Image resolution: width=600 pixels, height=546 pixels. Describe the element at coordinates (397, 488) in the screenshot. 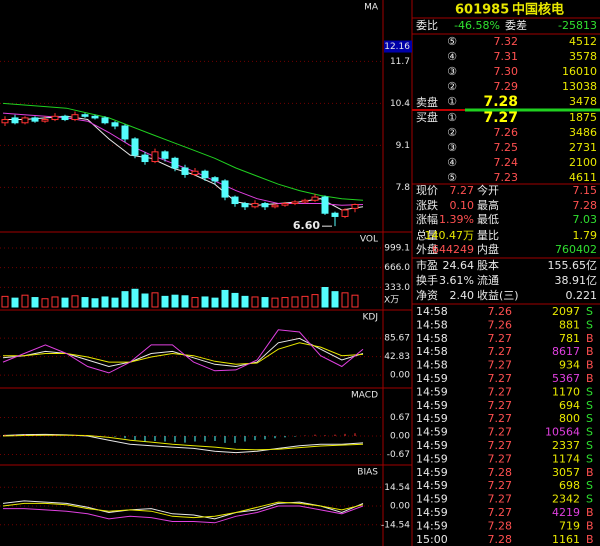

I see `y-tick-label: 14.54` at that location.